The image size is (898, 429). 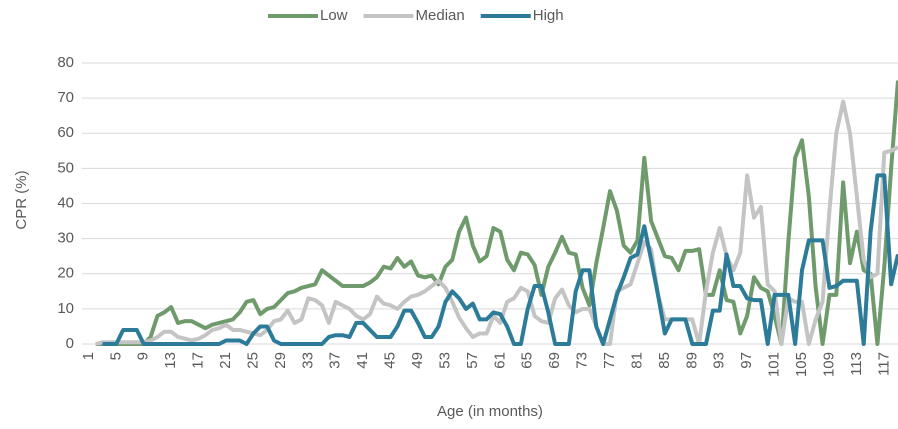 What do you see at coordinates (746, 360) in the screenshot?
I see `x-tick-label: 97` at bounding box center [746, 360].